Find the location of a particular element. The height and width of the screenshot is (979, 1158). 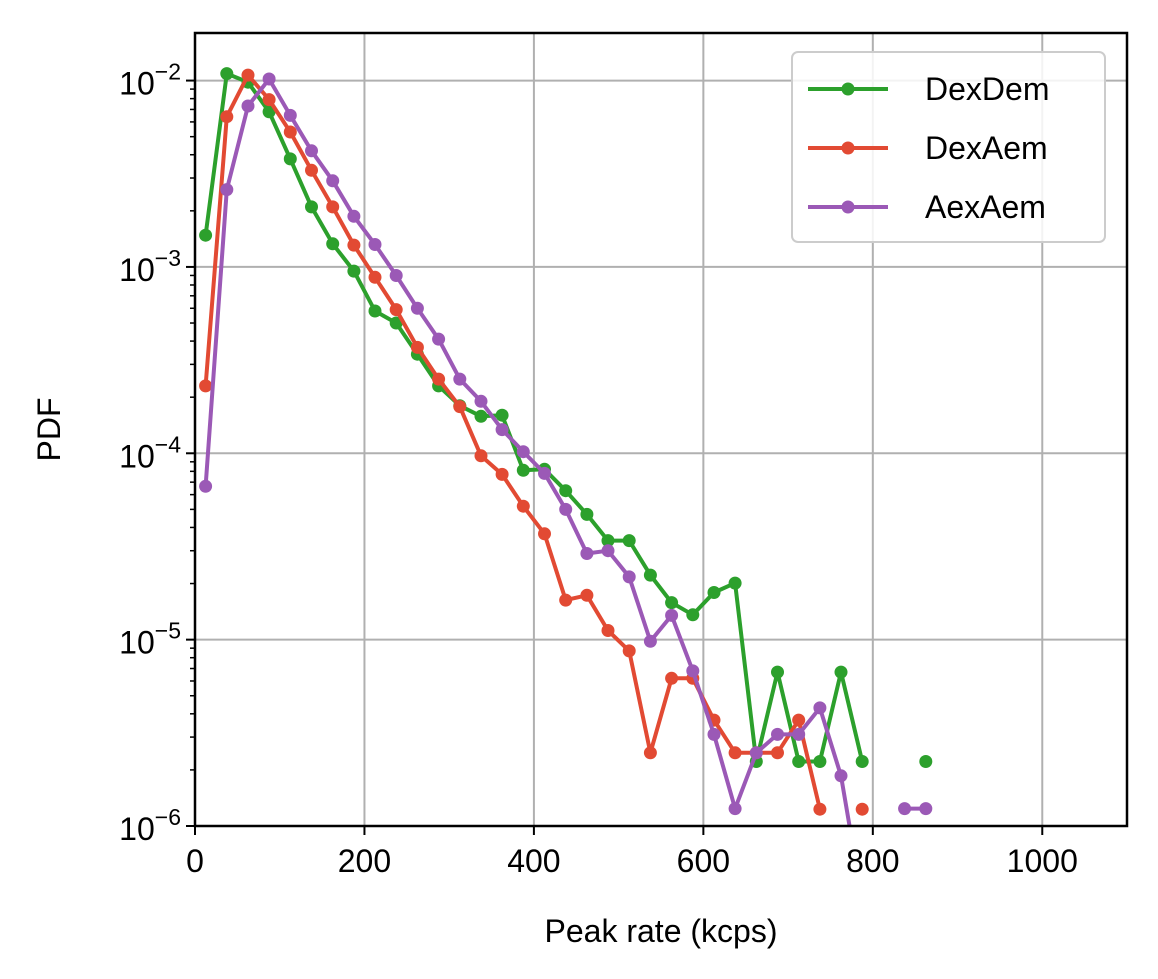

x-tick-label: 400 is located at coordinates (533, 861).